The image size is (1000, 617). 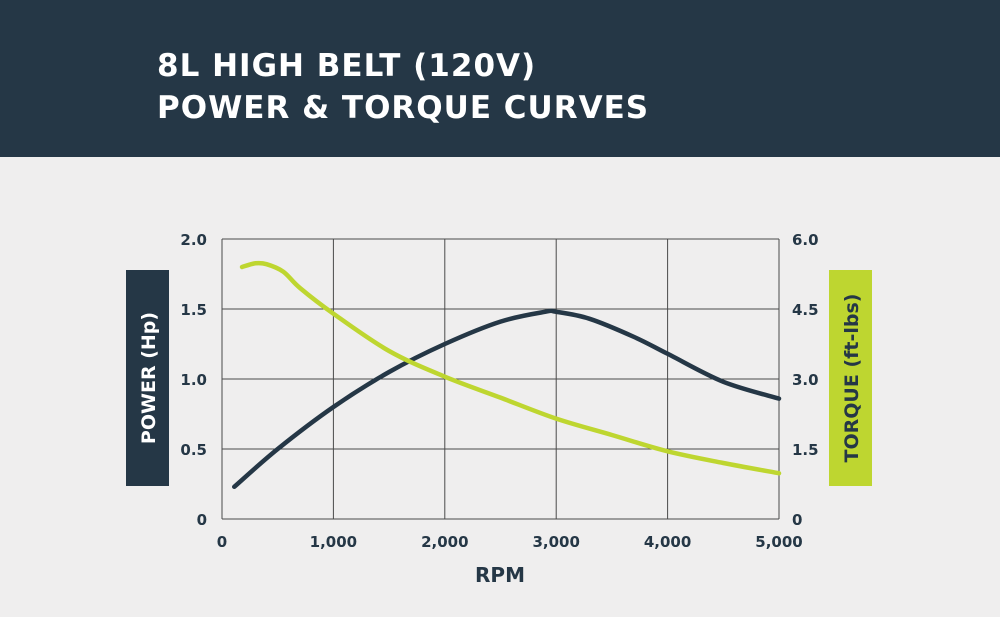 What do you see at coordinates (805, 310) in the screenshot?
I see `y-tick-label-right: 4.5` at bounding box center [805, 310].